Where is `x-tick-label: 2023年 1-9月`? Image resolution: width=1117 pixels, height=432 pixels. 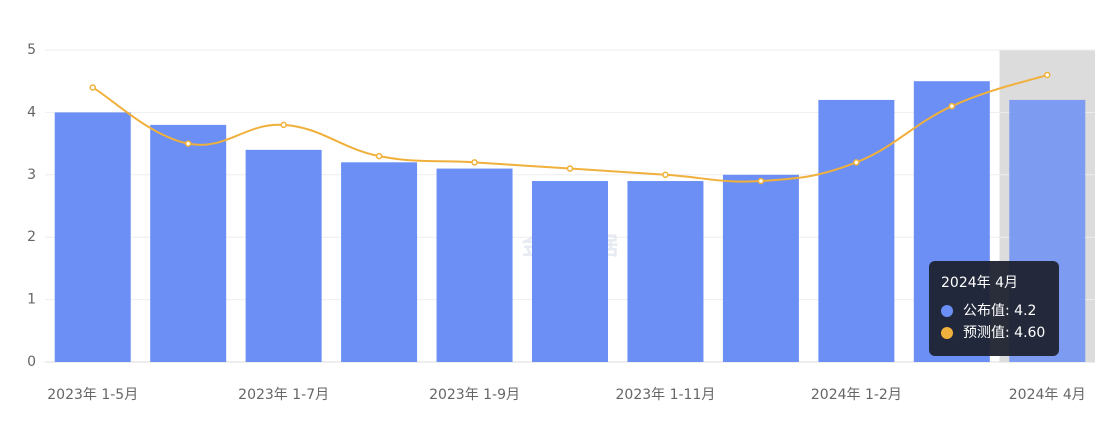 x-tick-label: 2023年 1-9月 is located at coordinates (474, 395).